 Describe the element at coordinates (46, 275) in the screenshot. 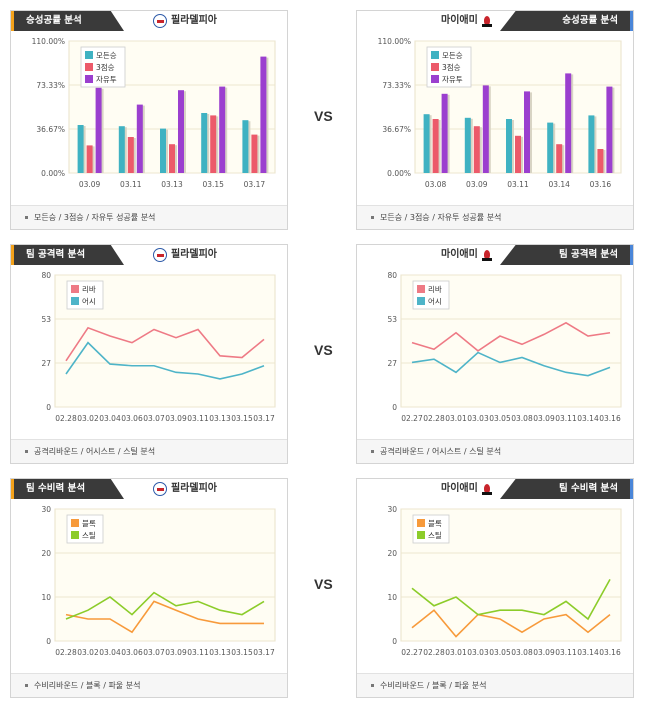

I see `y-tick-label: 80` at that location.